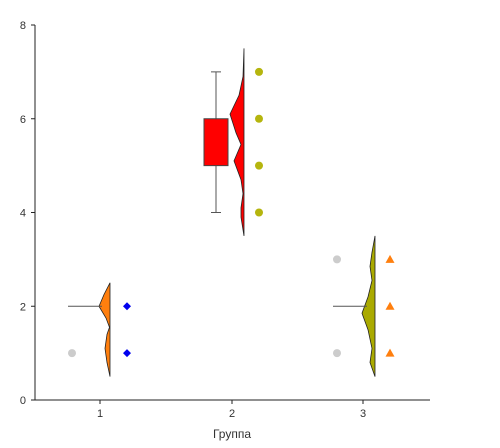 The height and width of the screenshot is (448, 500). Describe the element at coordinates (100, 414) in the screenshot. I see `x-tick-label: 1` at that location.